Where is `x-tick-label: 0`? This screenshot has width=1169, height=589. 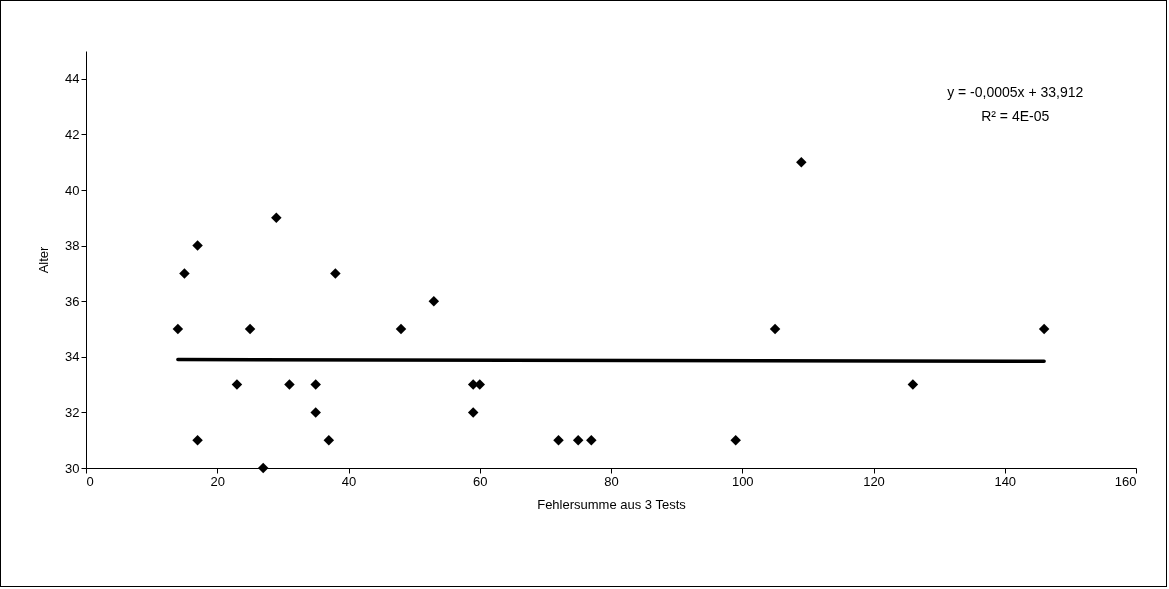 x-tick-label: 0 is located at coordinates (90, 481).